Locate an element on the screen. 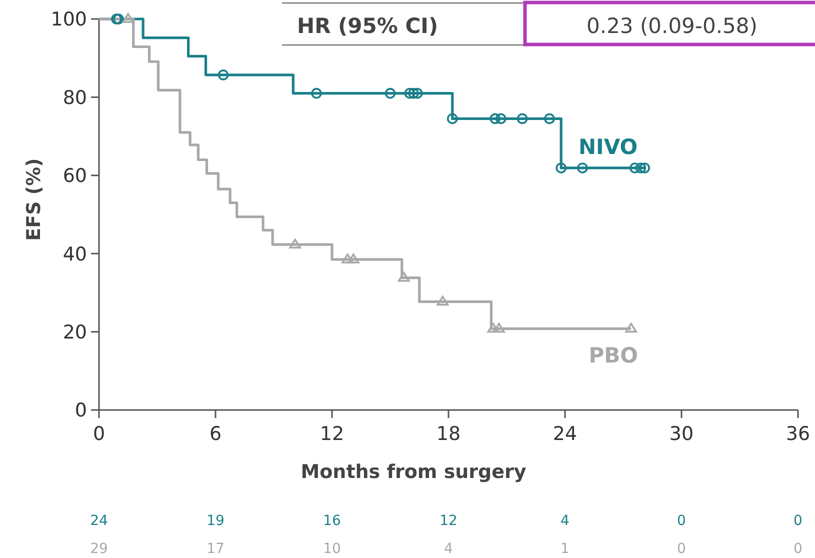 The height and width of the screenshot is (558, 815). x-axis-title: Months from surgery is located at coordinates (413, 472).